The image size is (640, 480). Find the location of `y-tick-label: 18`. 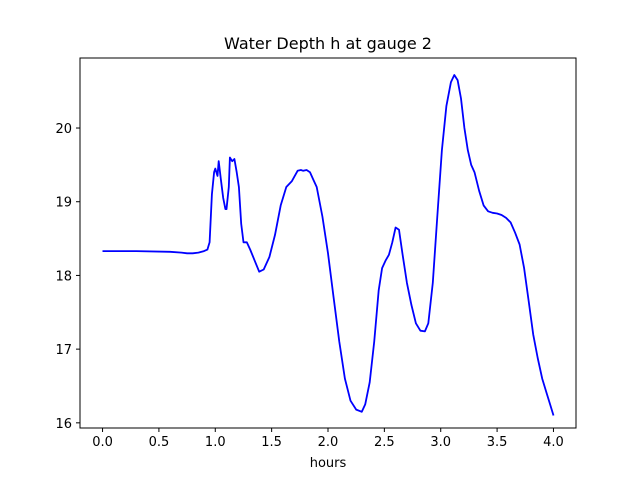

y-tick-label: 18 is located at coordinates (63, 276).